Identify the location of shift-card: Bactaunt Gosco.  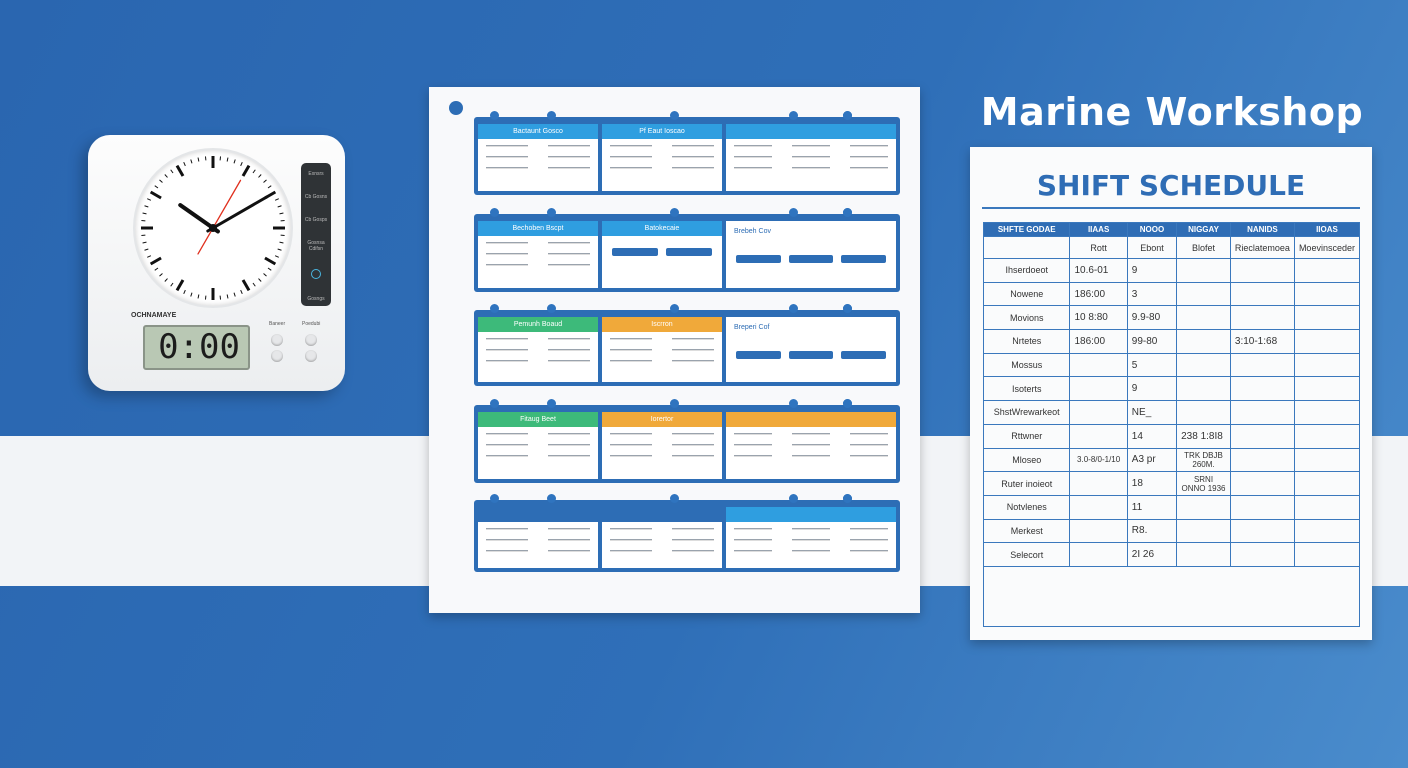
(538, 157).